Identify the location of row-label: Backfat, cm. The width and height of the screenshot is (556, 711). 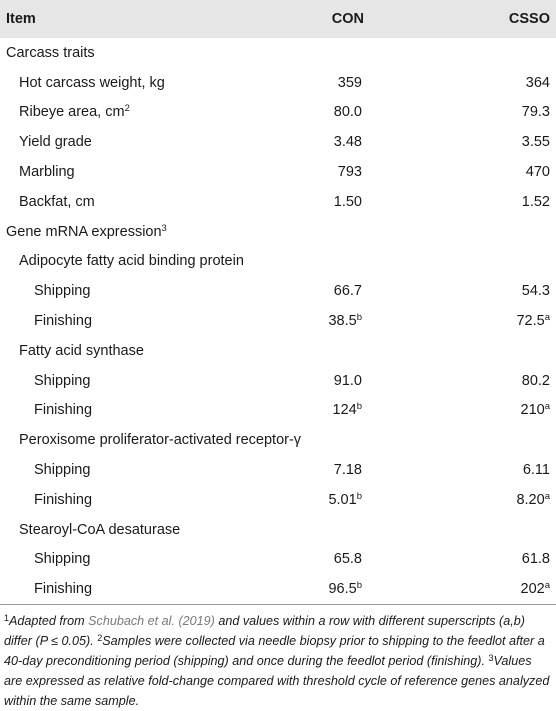
(130, 202).